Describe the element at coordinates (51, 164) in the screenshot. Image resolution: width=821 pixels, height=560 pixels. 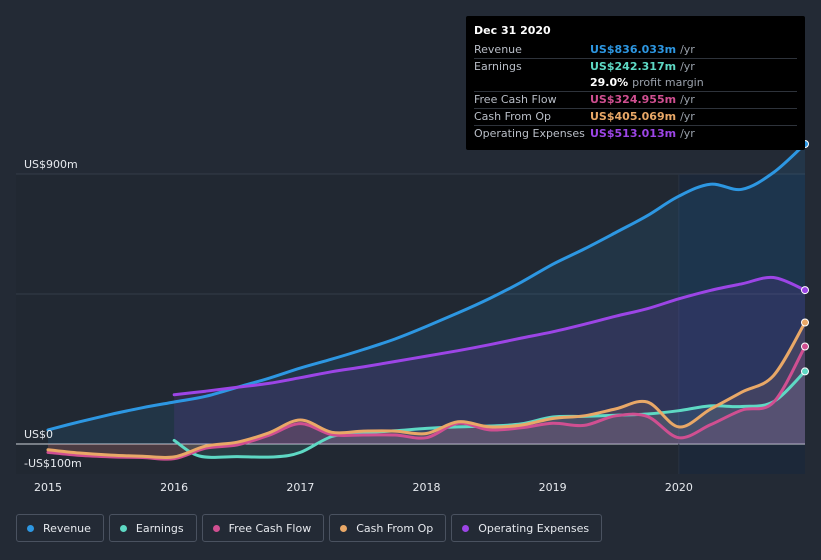
I see `y-axis-label: US$900m` at that location.